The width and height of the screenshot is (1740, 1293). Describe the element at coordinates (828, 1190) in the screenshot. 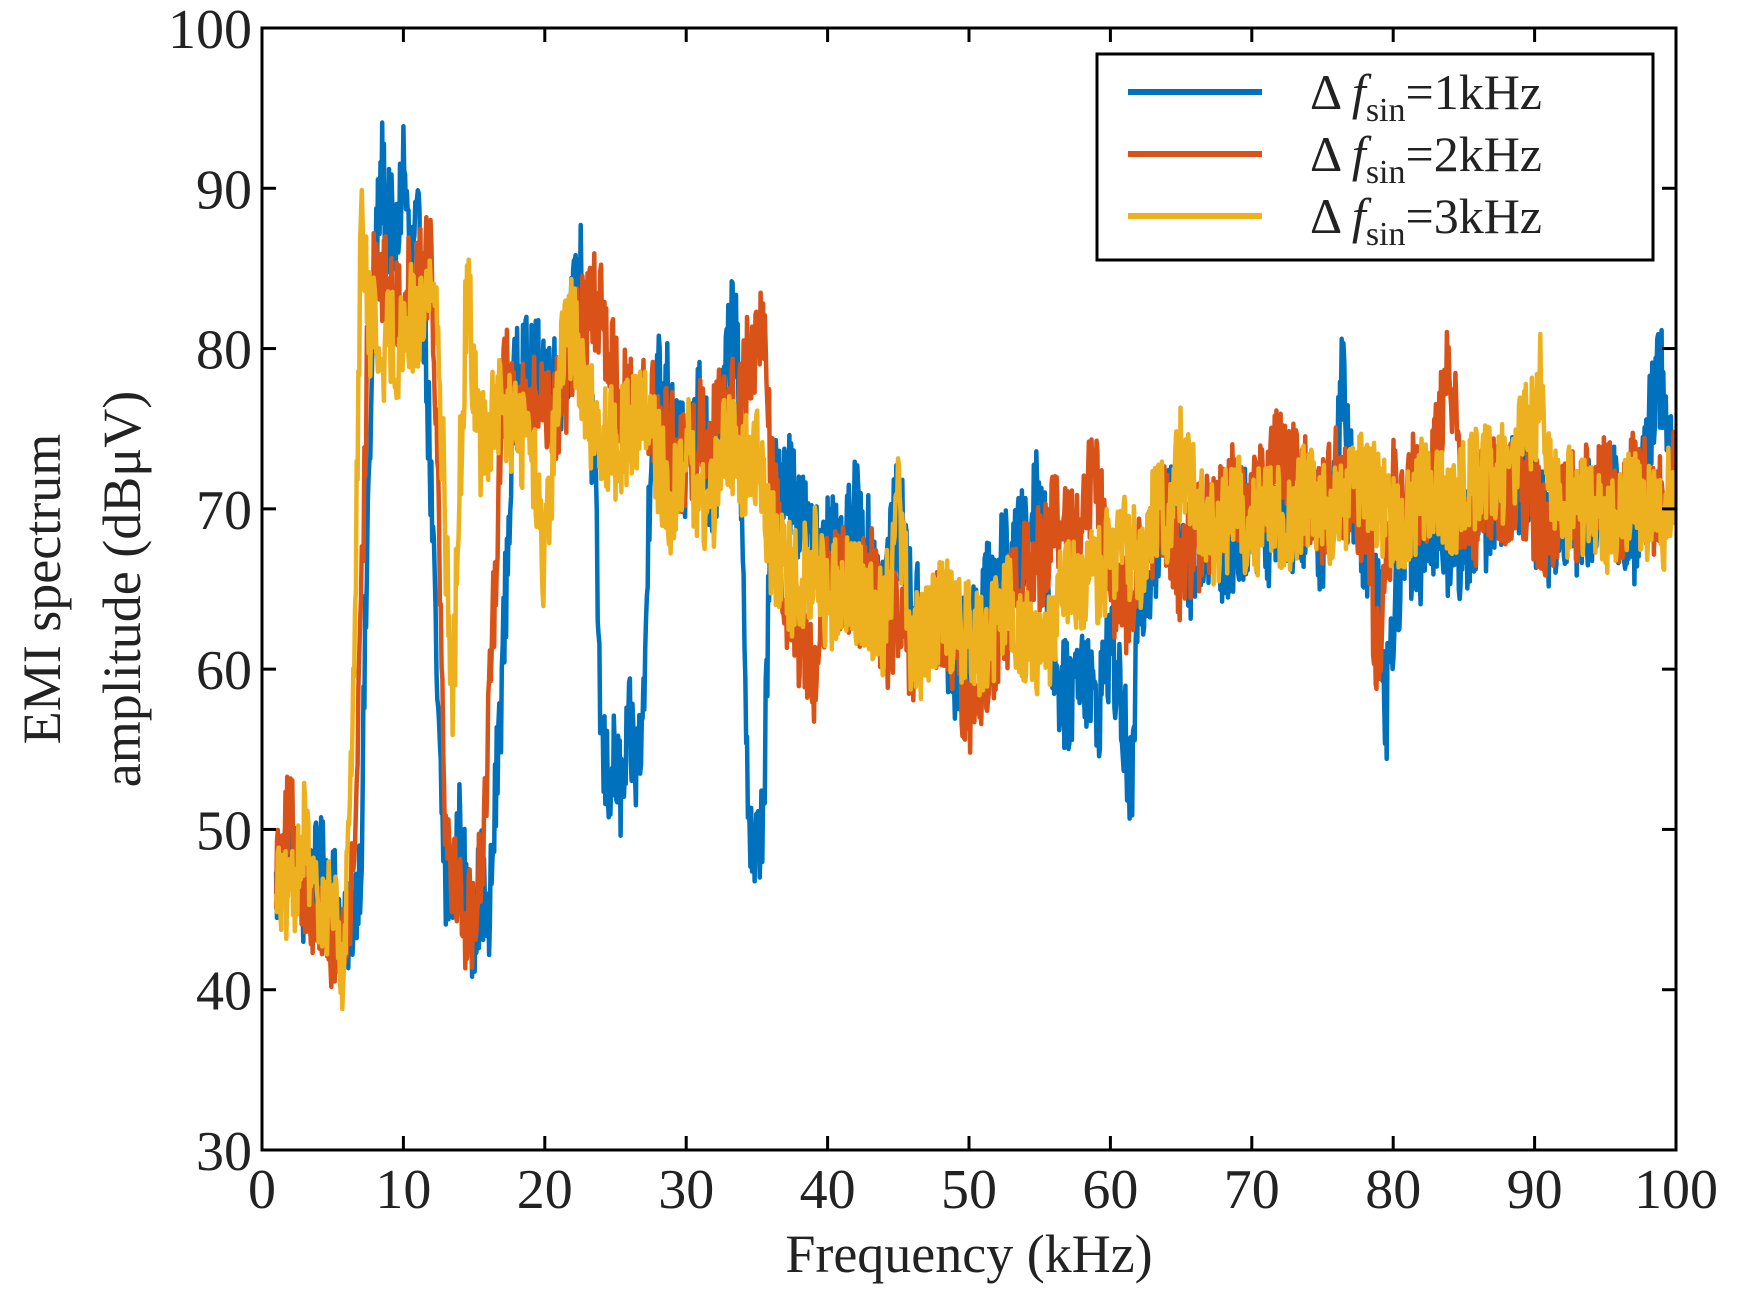

I see `x-tick-label: 40` at that location.